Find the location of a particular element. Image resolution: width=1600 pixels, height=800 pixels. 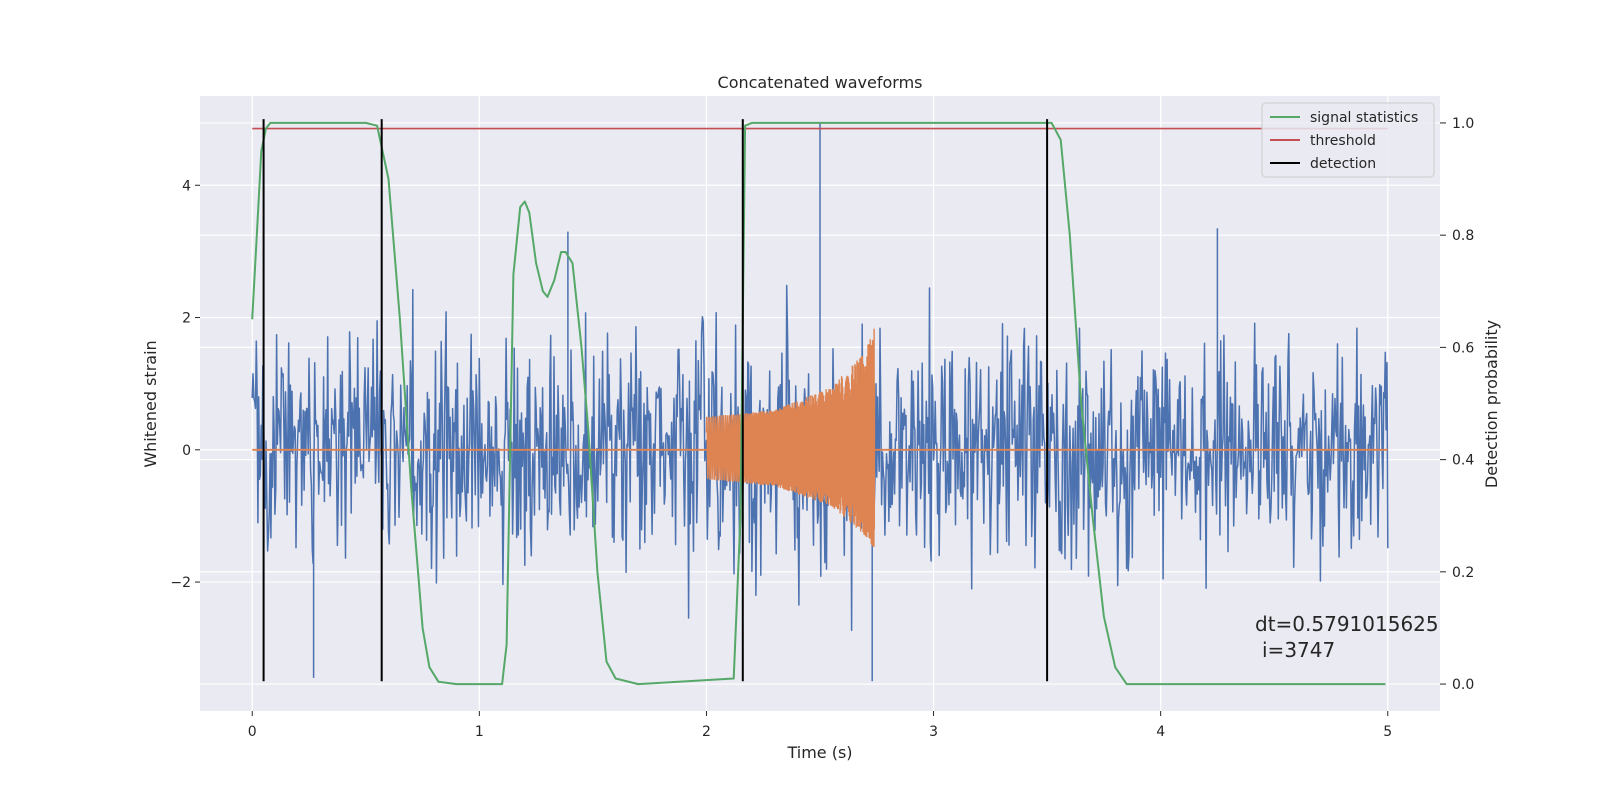

y2-tick-label: 0.2 is located at coordinates (1463, 573).